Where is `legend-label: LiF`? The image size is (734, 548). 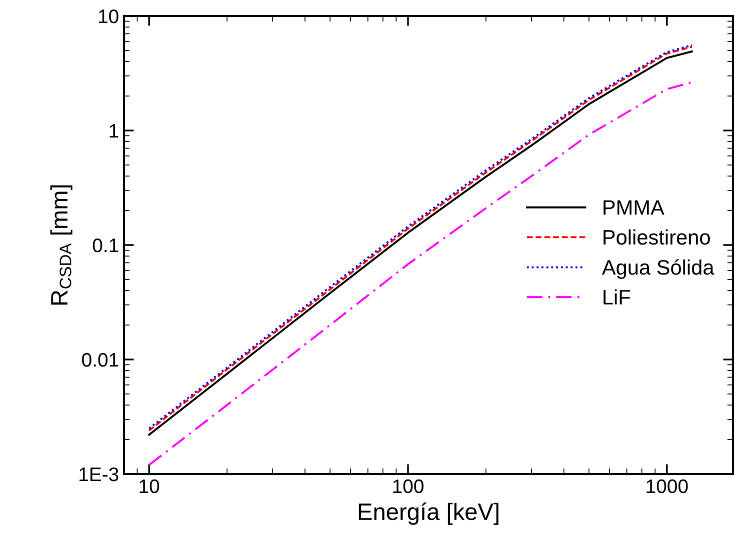 legend-label: LiF is located at coordinates (617, 296).